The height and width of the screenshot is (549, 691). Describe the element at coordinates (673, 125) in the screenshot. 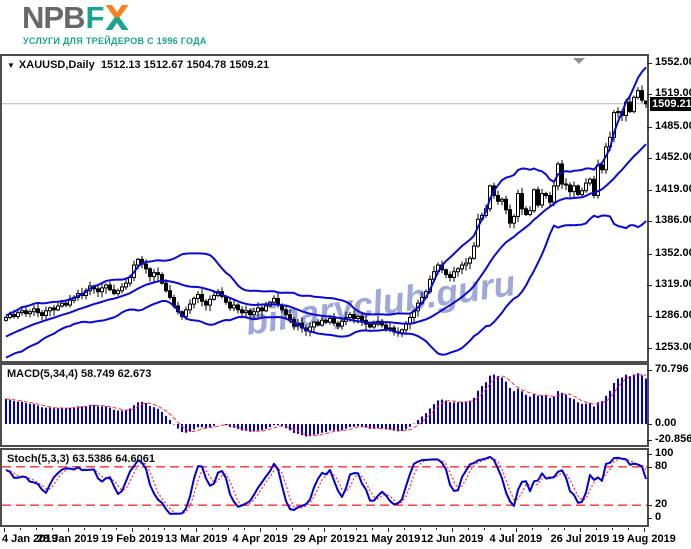

I see `price-axis-label: 1485.00` at that location.